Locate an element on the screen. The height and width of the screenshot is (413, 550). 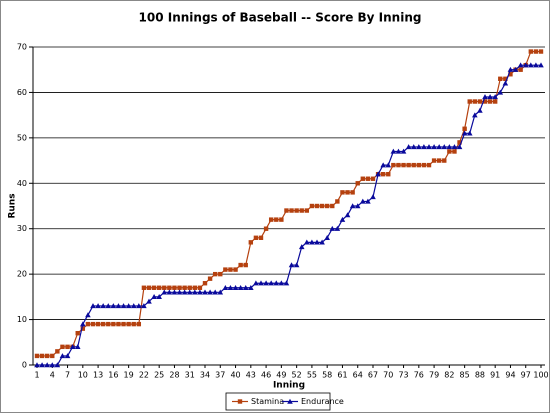
x-tick-label: 55 is located at coordinates (312, 375).